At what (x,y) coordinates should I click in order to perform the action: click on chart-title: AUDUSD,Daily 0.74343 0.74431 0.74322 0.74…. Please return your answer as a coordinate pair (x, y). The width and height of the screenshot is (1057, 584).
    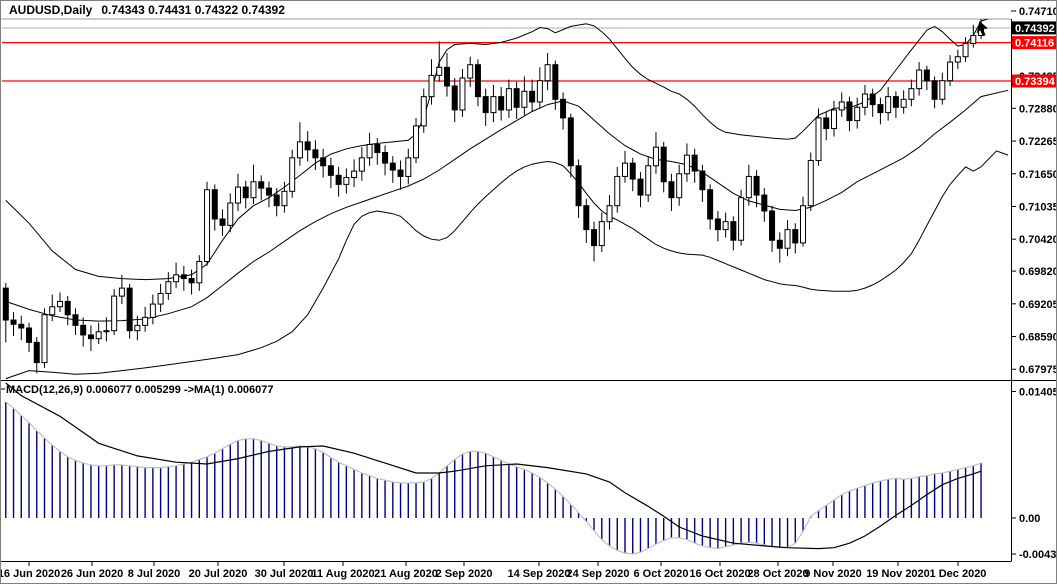
    Looking at the image, I should click on (147, 10).